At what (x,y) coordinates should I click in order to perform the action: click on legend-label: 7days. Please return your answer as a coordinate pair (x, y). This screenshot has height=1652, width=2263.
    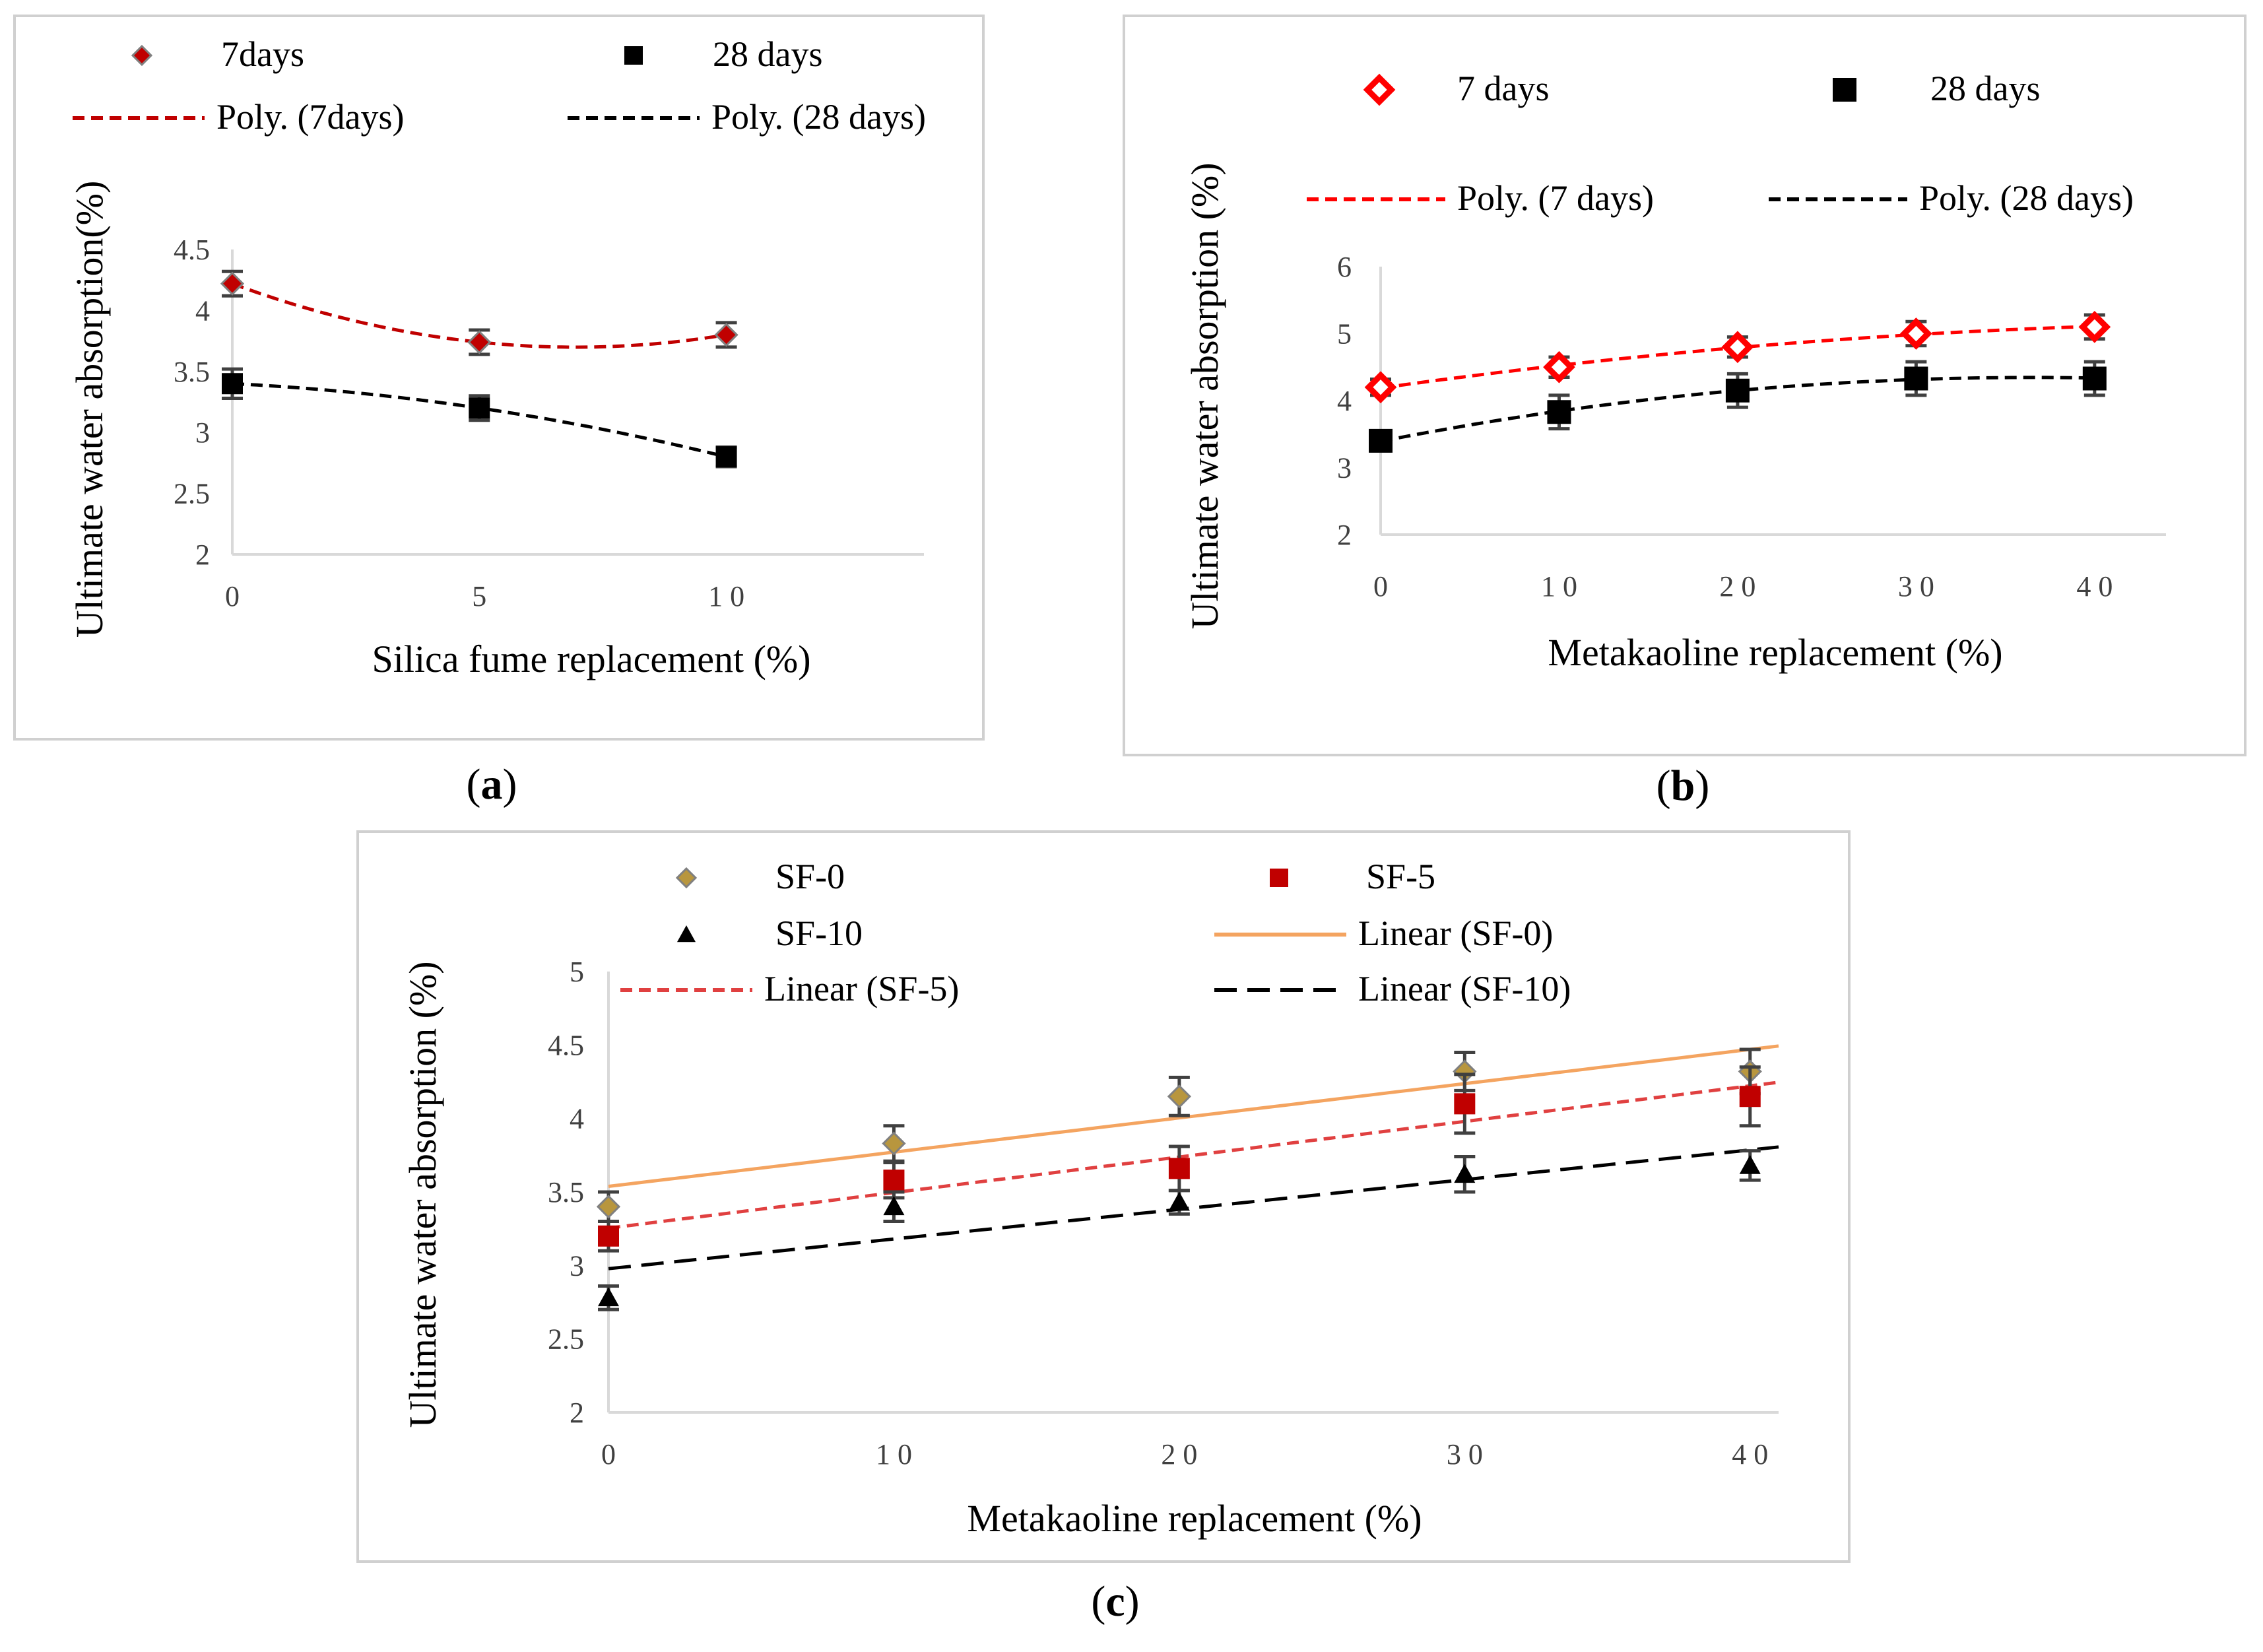
    Looking at the image, I should click on (262, 54).